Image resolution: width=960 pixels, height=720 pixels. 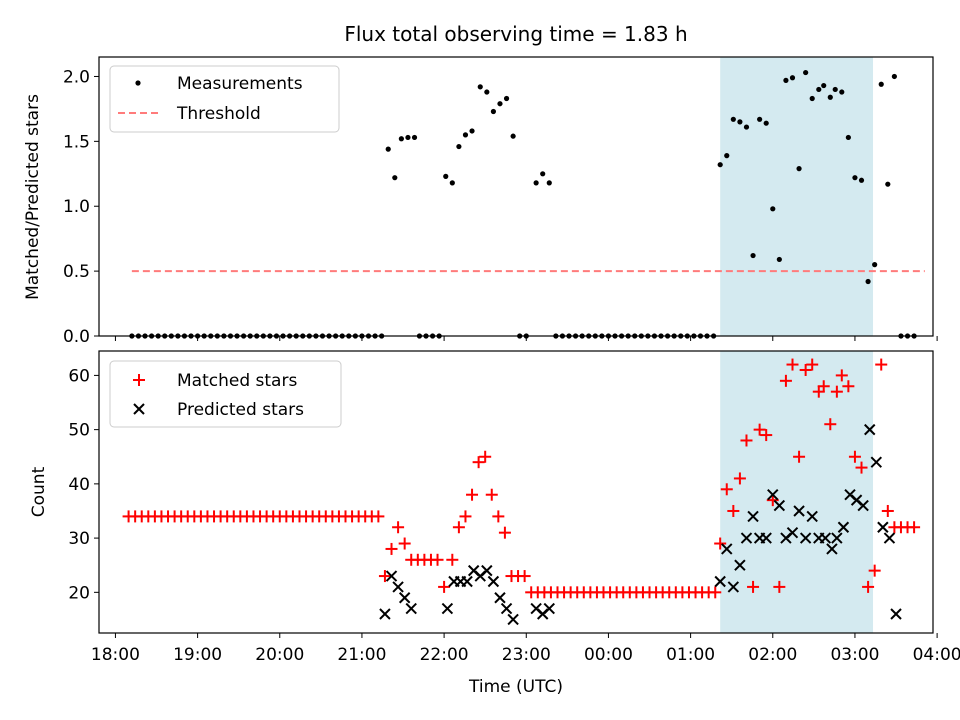 What do you see at coordinates (772, 655) in the screenshot?
I see `x-tick-label: 02:00` at bounding box center [772, 655].